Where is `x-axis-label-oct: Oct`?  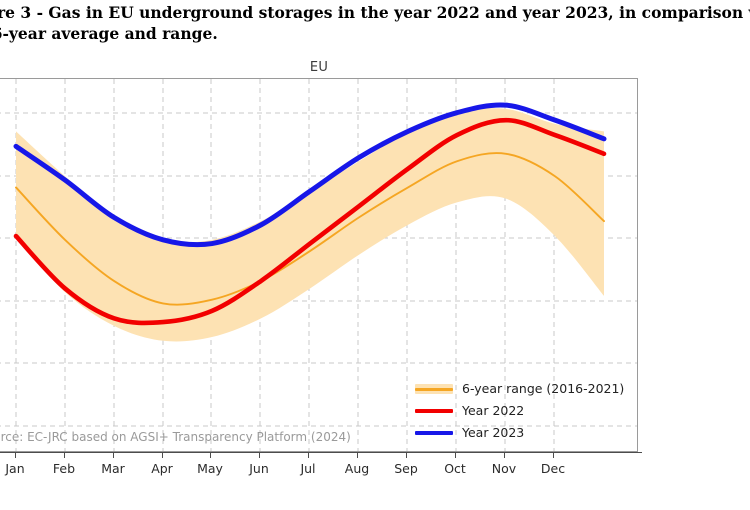
x-axis-label-oct: Oct is located at coordinates (455, 468).